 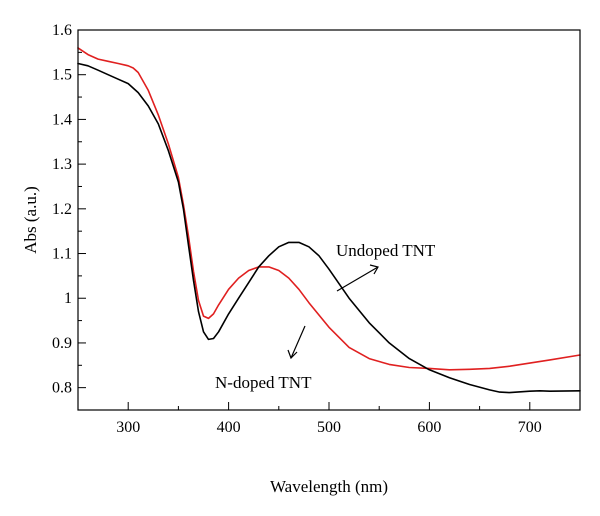 I want to click on x-tick-label: 700, so click(x=530, y=427).